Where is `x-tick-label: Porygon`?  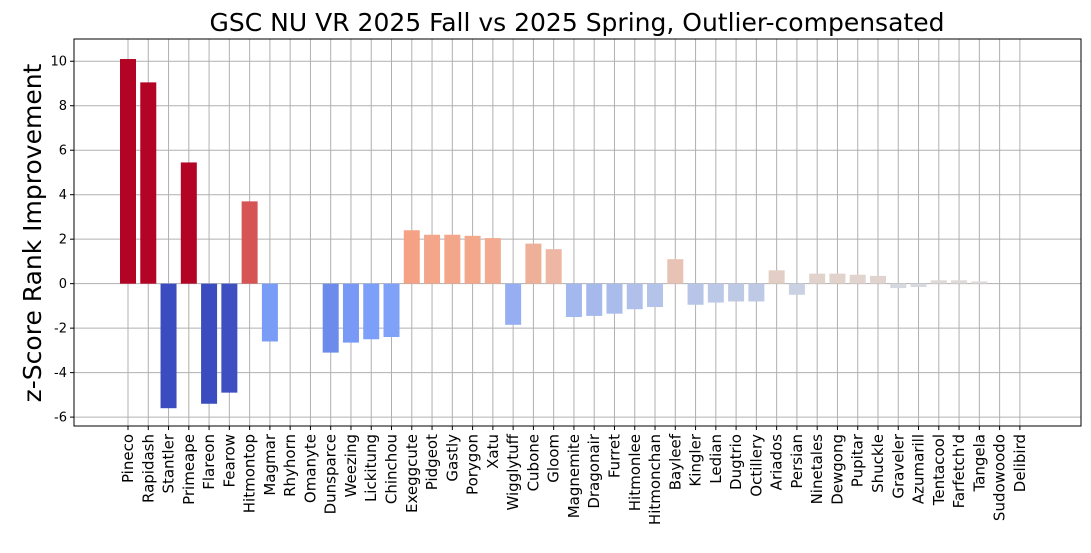
x-tick-label: Porygon is located at coordinates (473, 464).